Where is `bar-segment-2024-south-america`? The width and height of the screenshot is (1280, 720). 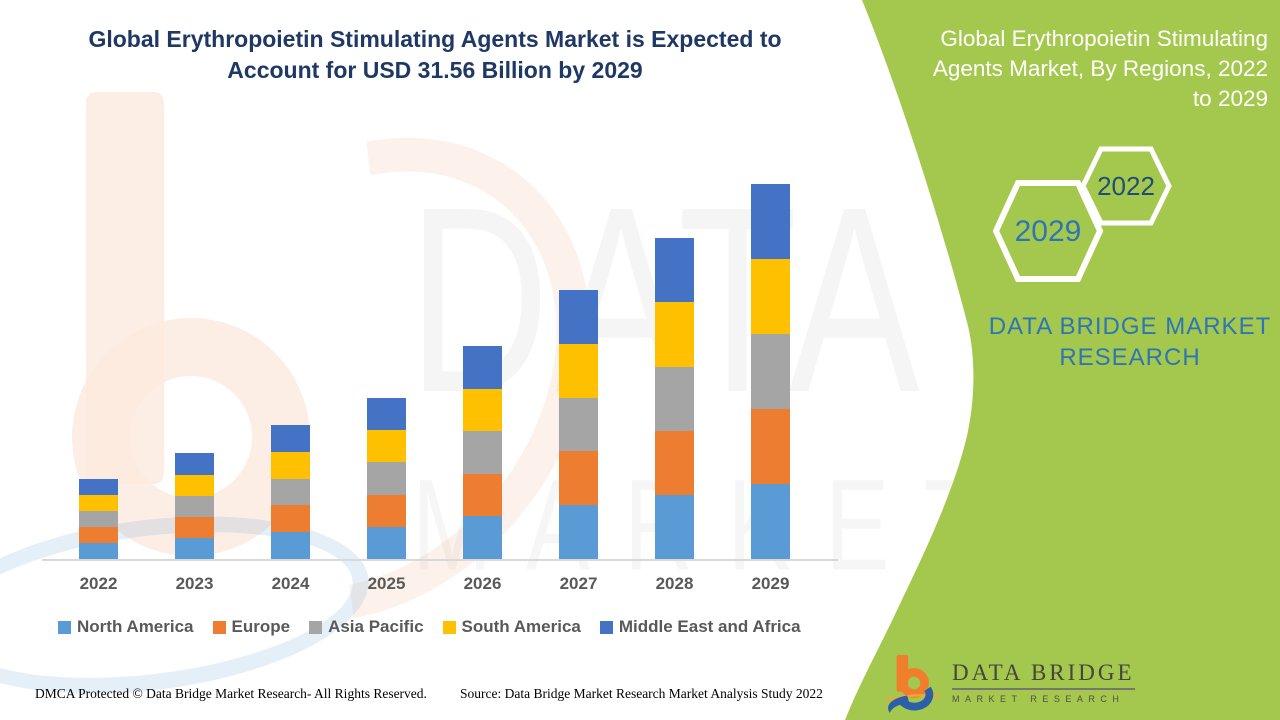 bar-segment-2024-south-america is located at coordinates (290, 465).